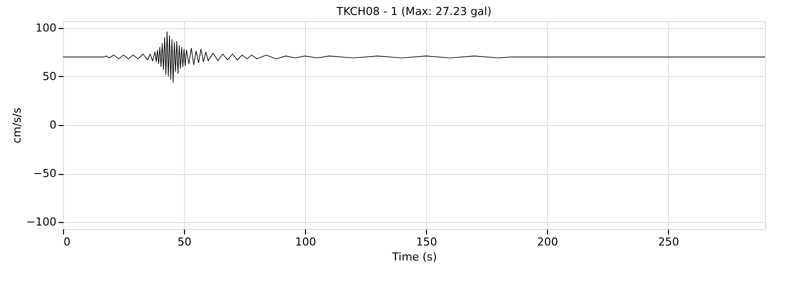 The width and height of the screenshot is (790, 290). I want to click on y-tick-label: 50, so click(49, 76).